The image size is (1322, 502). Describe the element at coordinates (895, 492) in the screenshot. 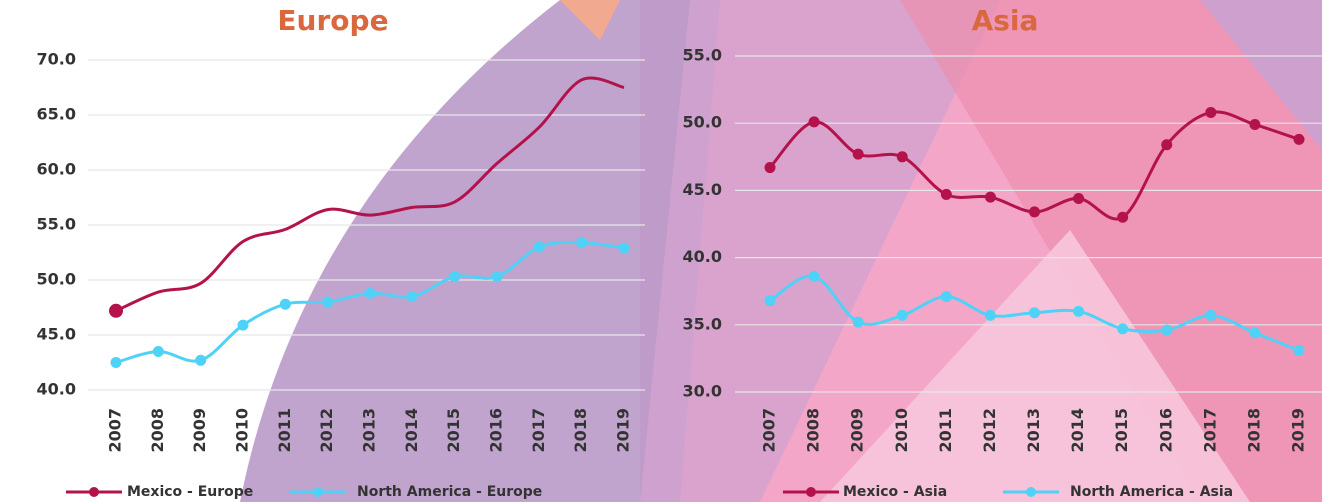

I see `legend-label: Mexico - Asia` at that location.